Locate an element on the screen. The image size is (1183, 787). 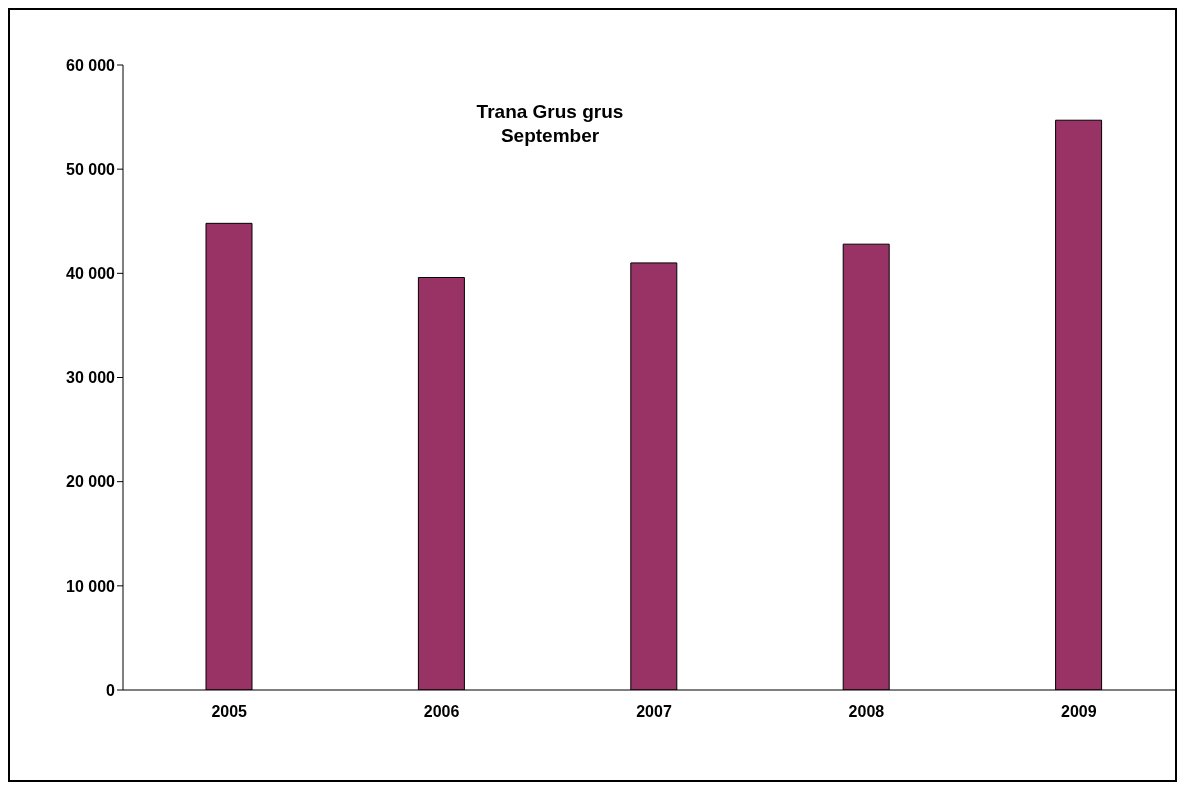
y-tick-label: 30 000 is located at coordinates (91, 378).